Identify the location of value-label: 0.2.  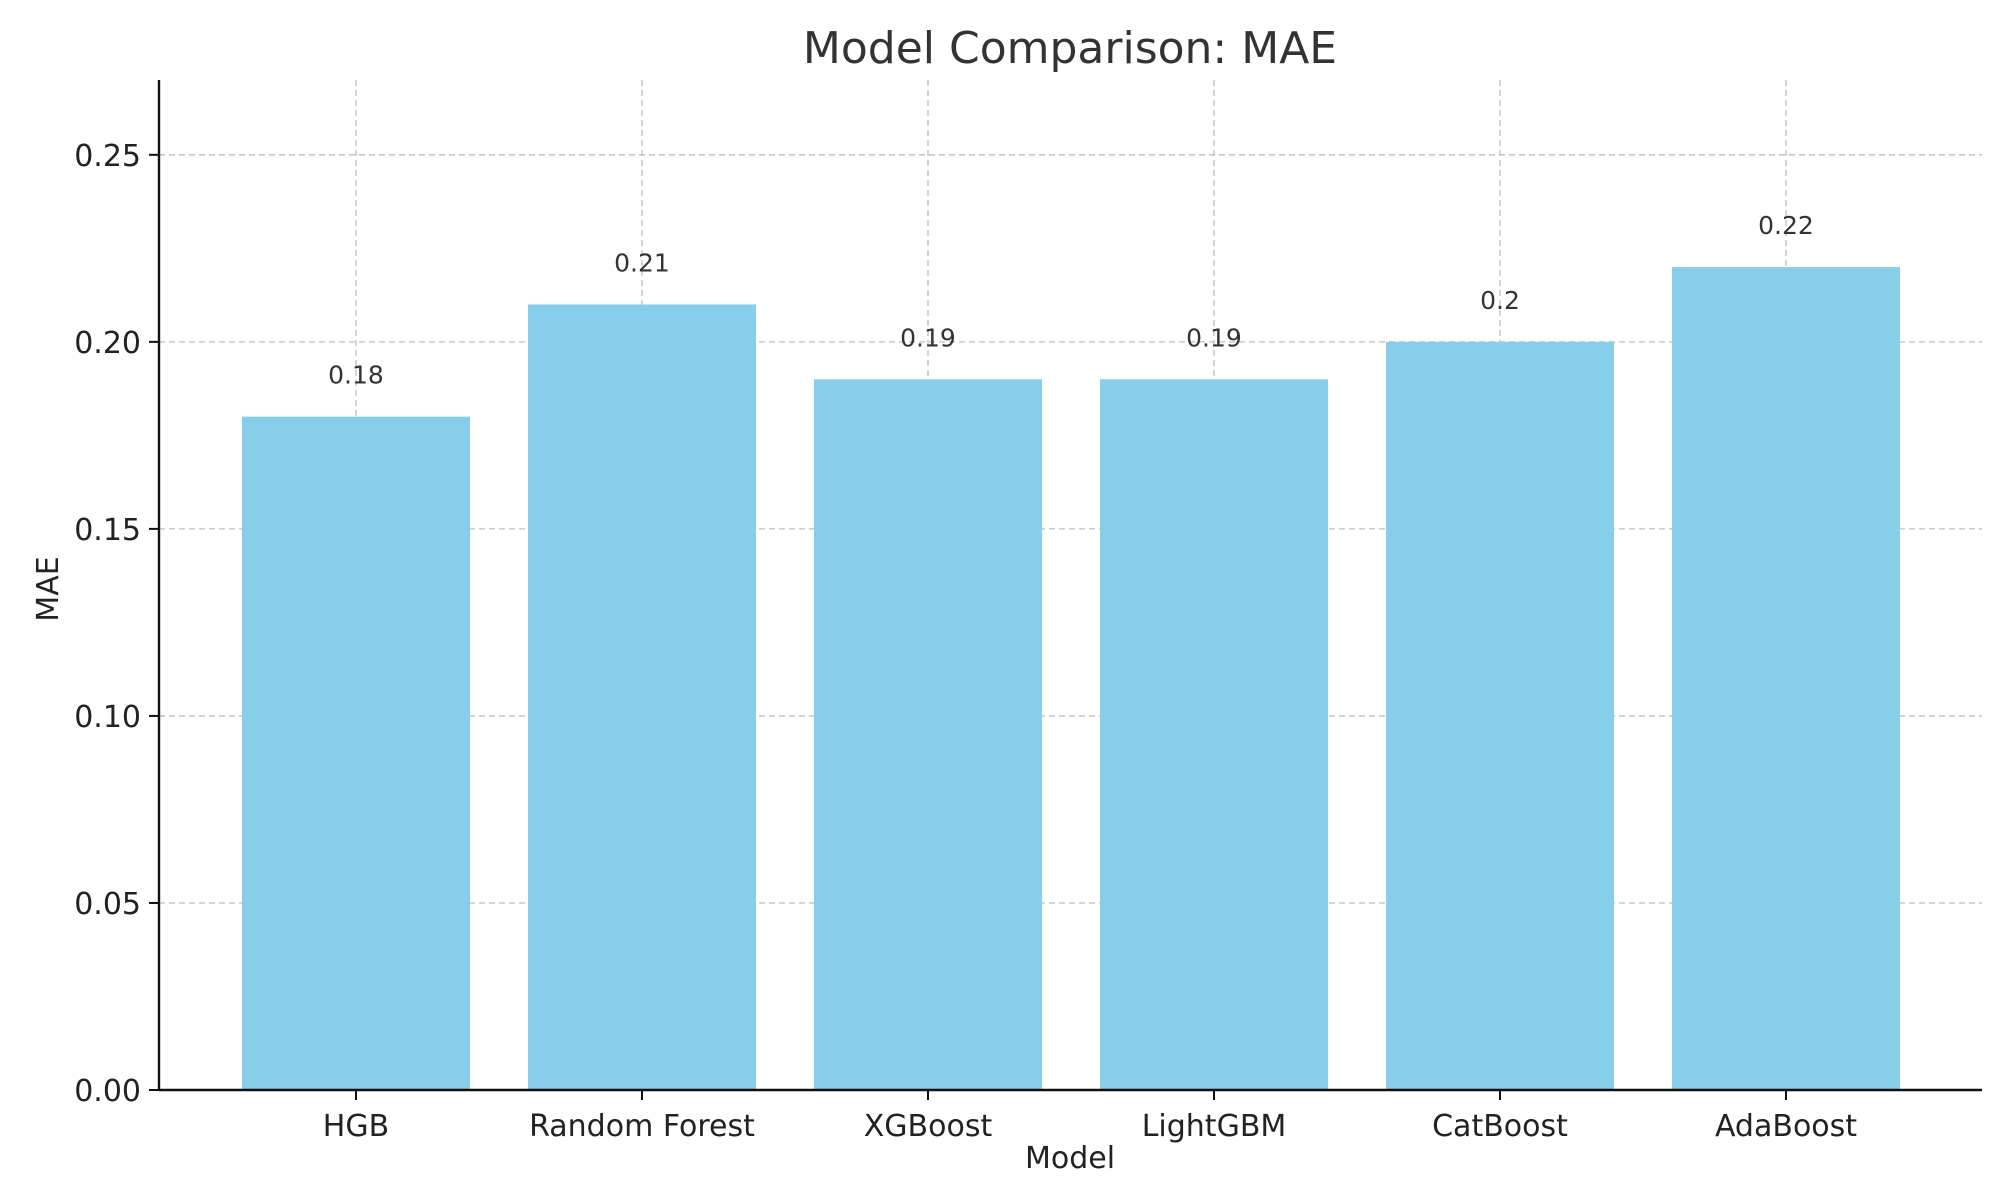
(1500, 300).